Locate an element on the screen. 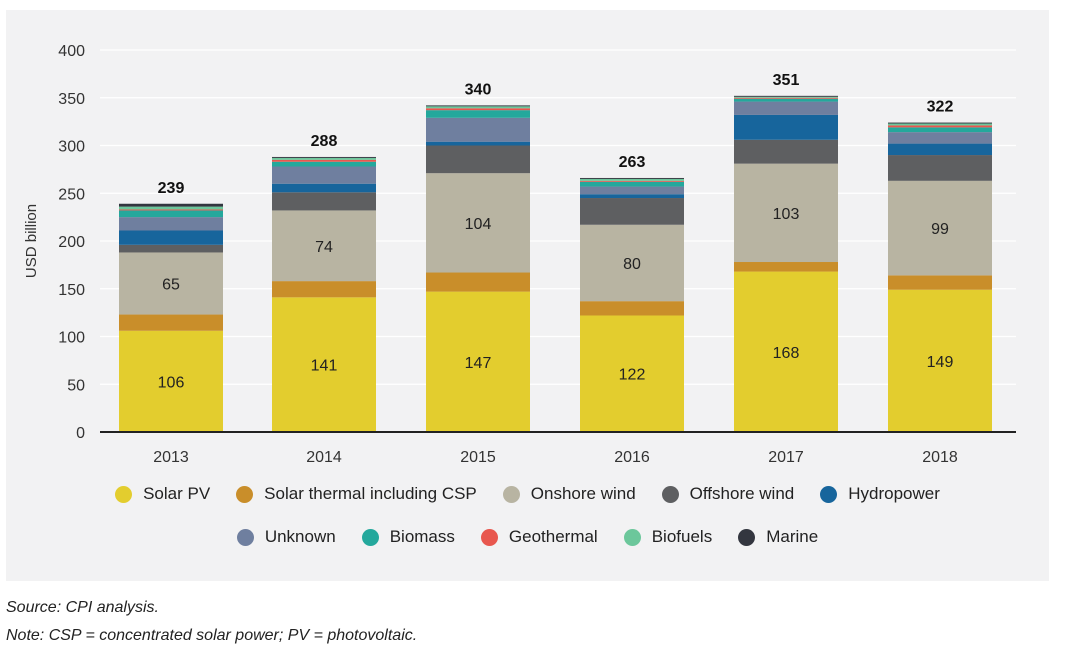 This screenshot has height=654, width=1082. y-tick-label: 100 is located at coordinates (71, 338).